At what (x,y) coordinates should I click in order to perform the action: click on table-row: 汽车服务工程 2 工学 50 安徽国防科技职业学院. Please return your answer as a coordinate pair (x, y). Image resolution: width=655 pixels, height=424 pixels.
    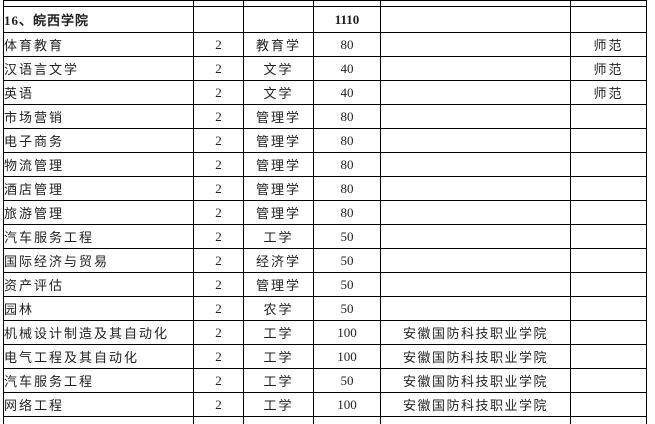
    Looking at the image, I should click on (325, 380).